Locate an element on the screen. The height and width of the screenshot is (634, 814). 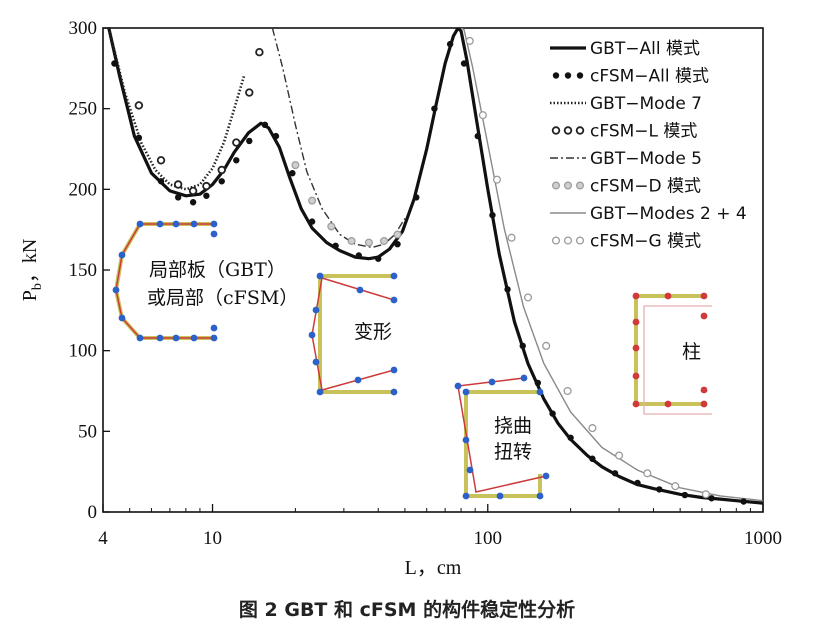
legend-label: cFSM−L 模式 is located at coordinates (643, 132).